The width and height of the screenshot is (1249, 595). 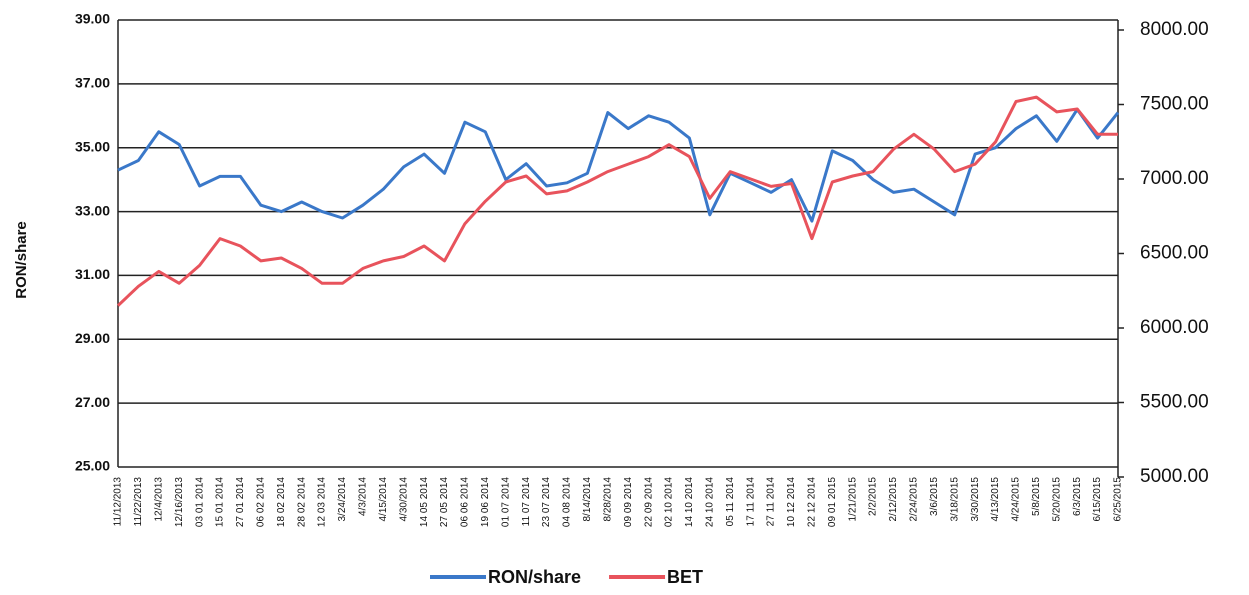 What do you see at coordinates (363, 496) in the screenshot?
I see `x-tick-label: 4/3/2014` at bounding box center [363, 496].